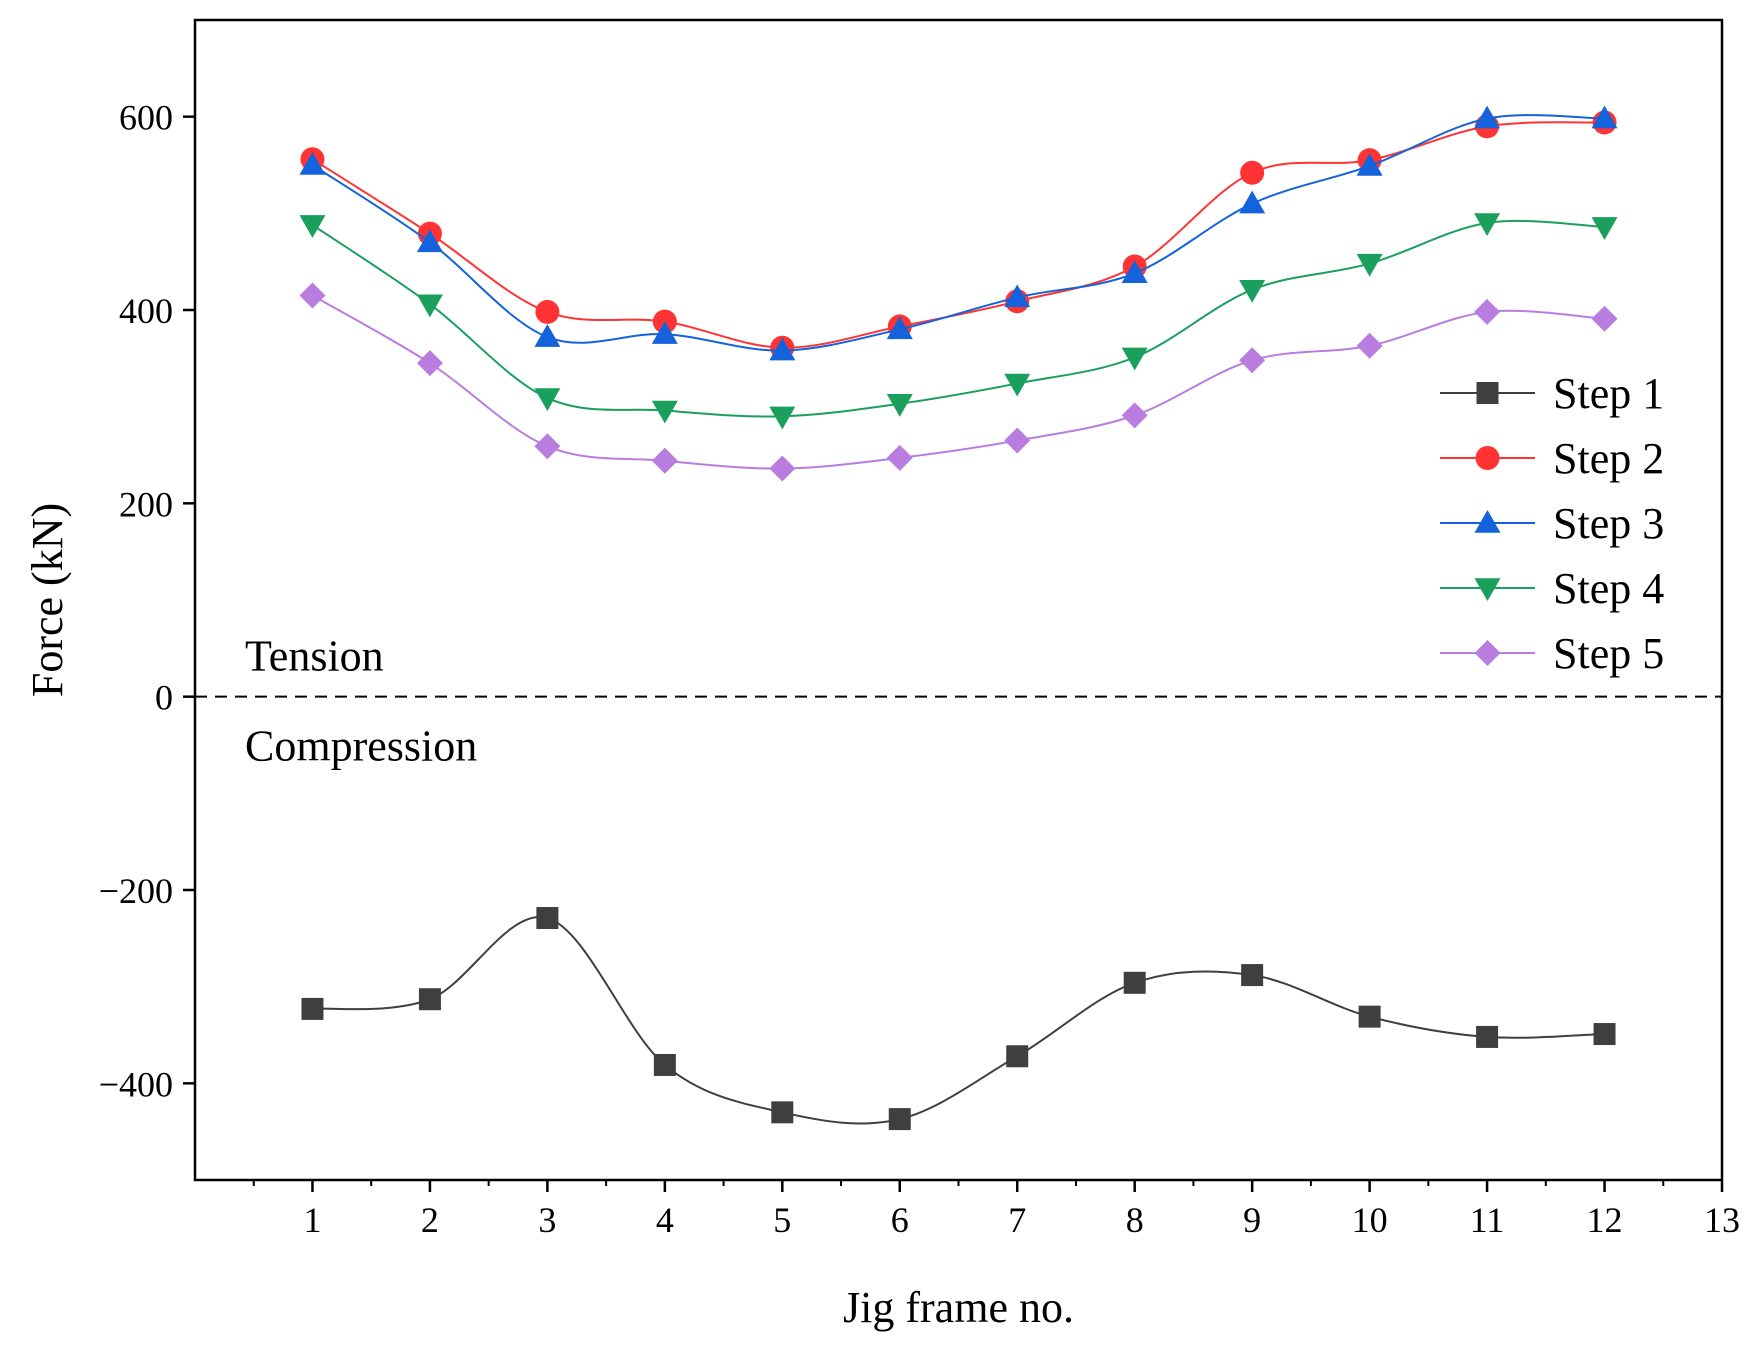 The height and width of the screenshot is (1345, 1753). What do you see at coordinates (1370, 1220) in the screenshot?
I see `x-tick-label-10: 10` at bounding box center [1370, 1220].